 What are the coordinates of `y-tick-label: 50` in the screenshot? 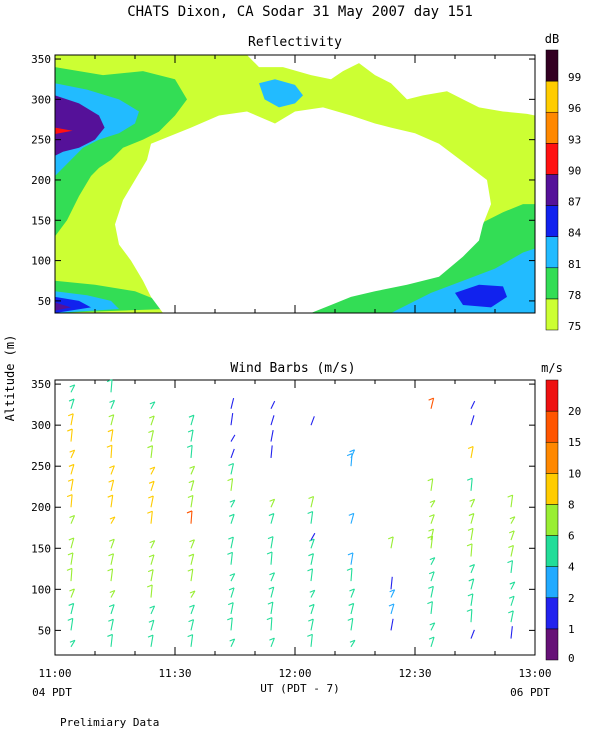 It's located at (44, 301).